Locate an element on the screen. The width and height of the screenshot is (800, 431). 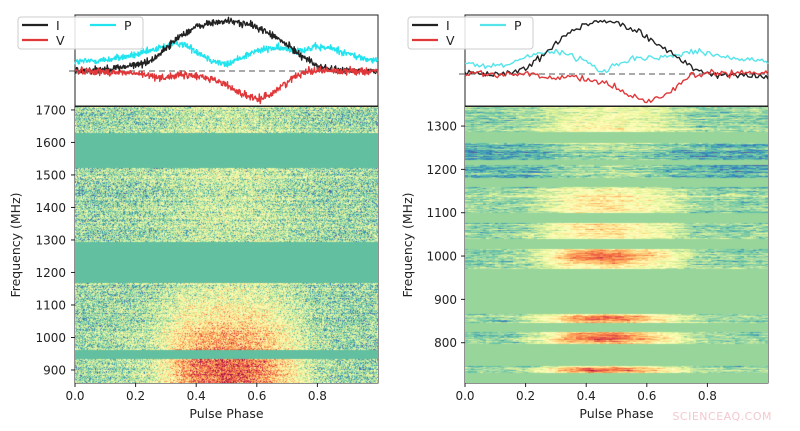
y-tick-label: 800 is located at coordinates (445, 343).